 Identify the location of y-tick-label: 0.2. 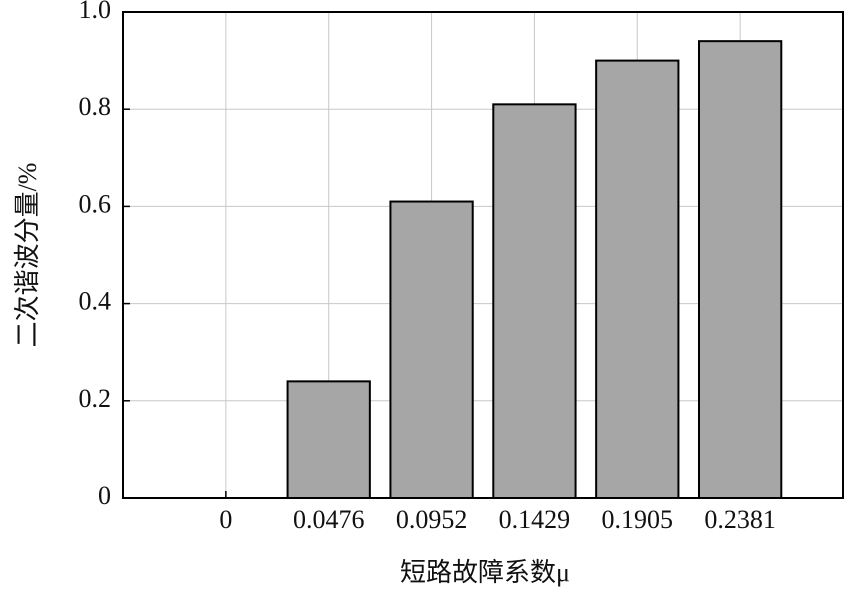
(95, 398).